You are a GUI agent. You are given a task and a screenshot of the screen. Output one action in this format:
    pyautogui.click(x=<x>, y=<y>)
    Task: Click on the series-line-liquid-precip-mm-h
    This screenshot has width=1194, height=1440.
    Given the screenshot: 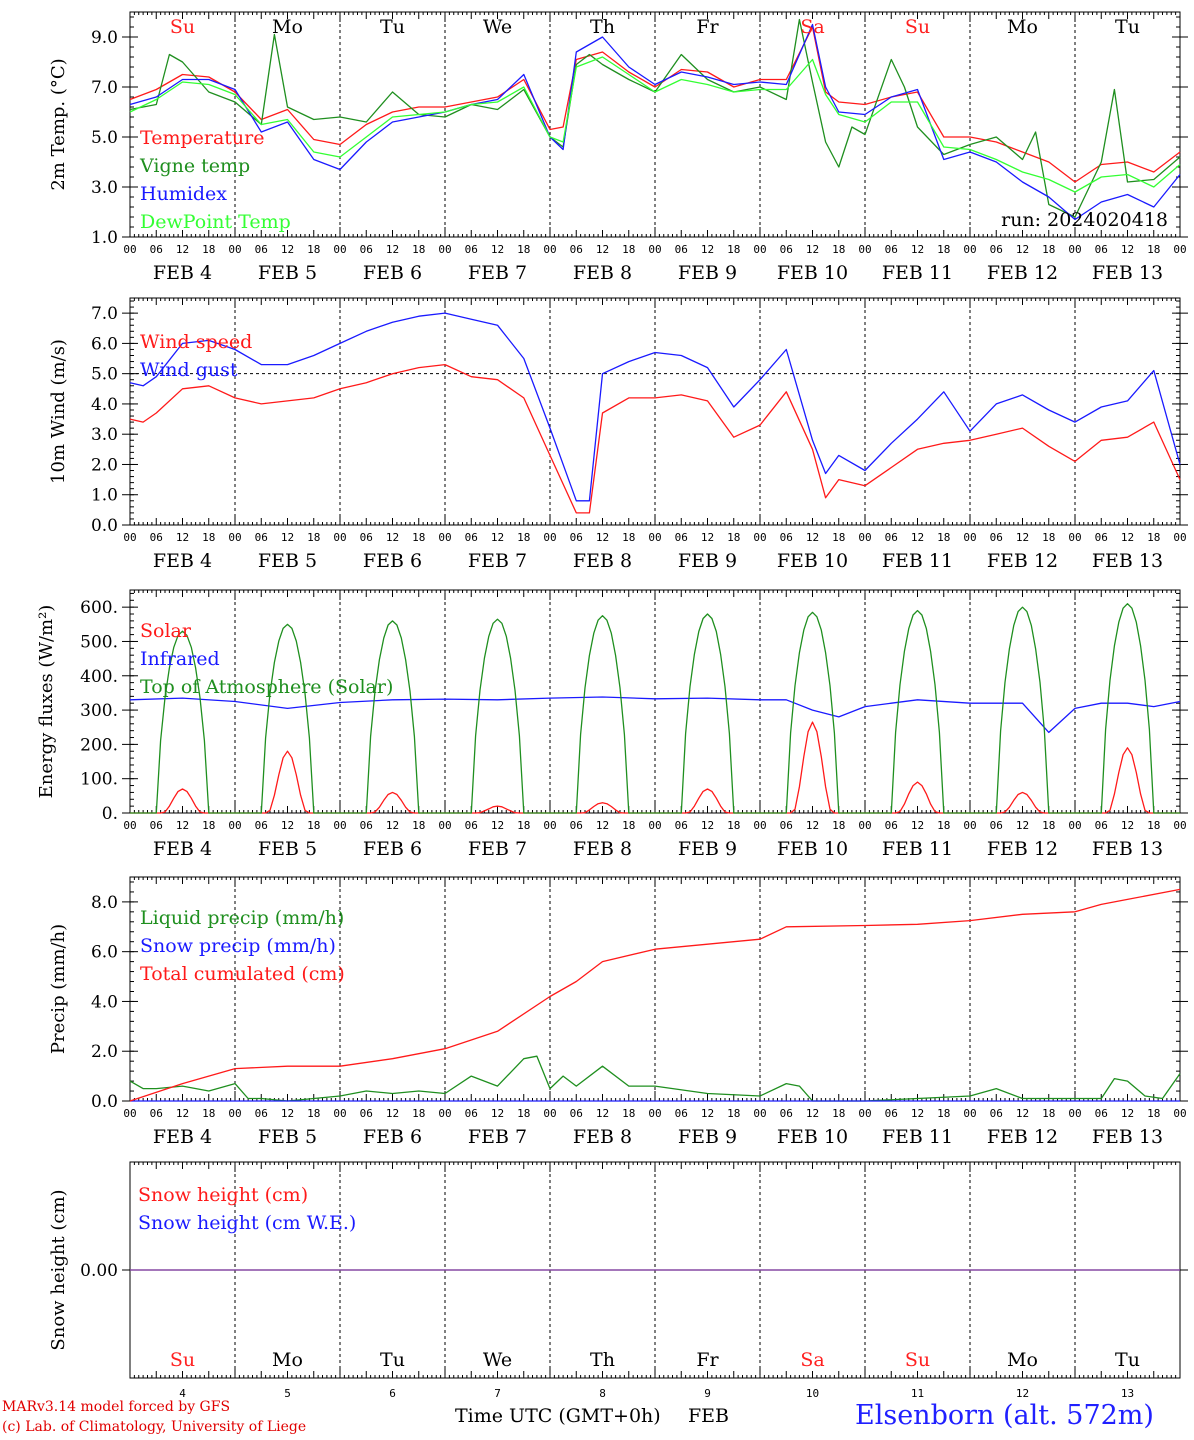 What is the action you would take?
    pyautogui.click(x=655, y=1078)
    